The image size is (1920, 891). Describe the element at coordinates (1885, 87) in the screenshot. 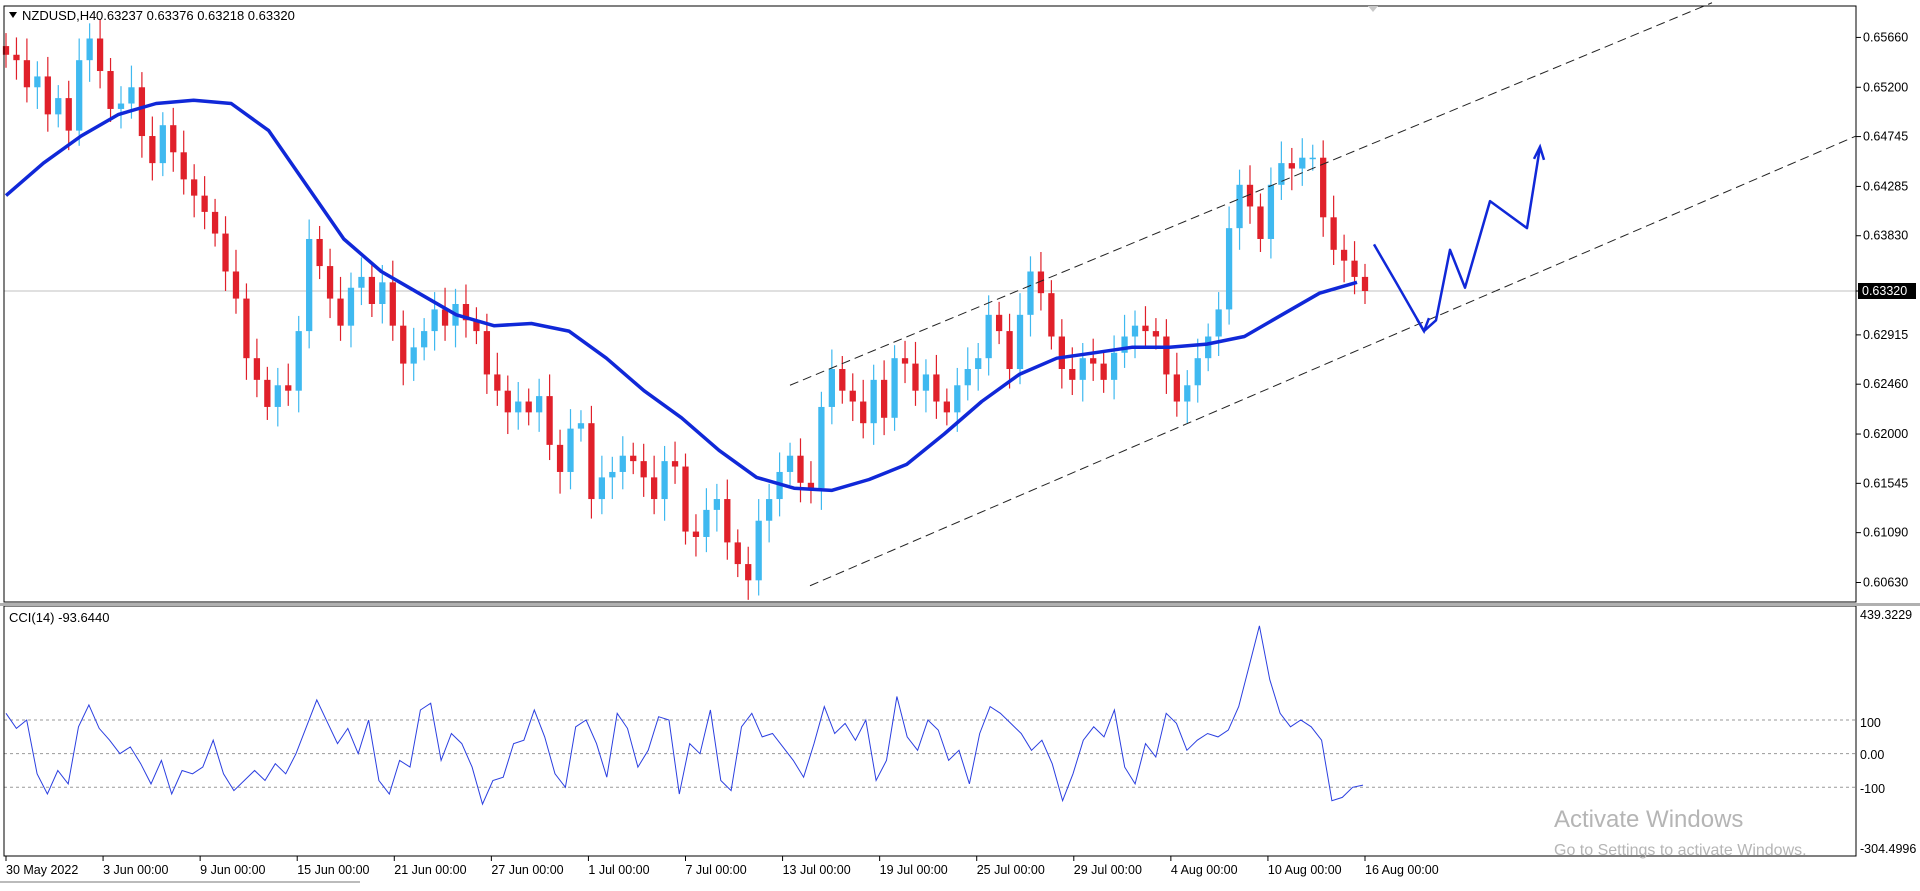

I see `price-tick-label: 0.65200` at that location.